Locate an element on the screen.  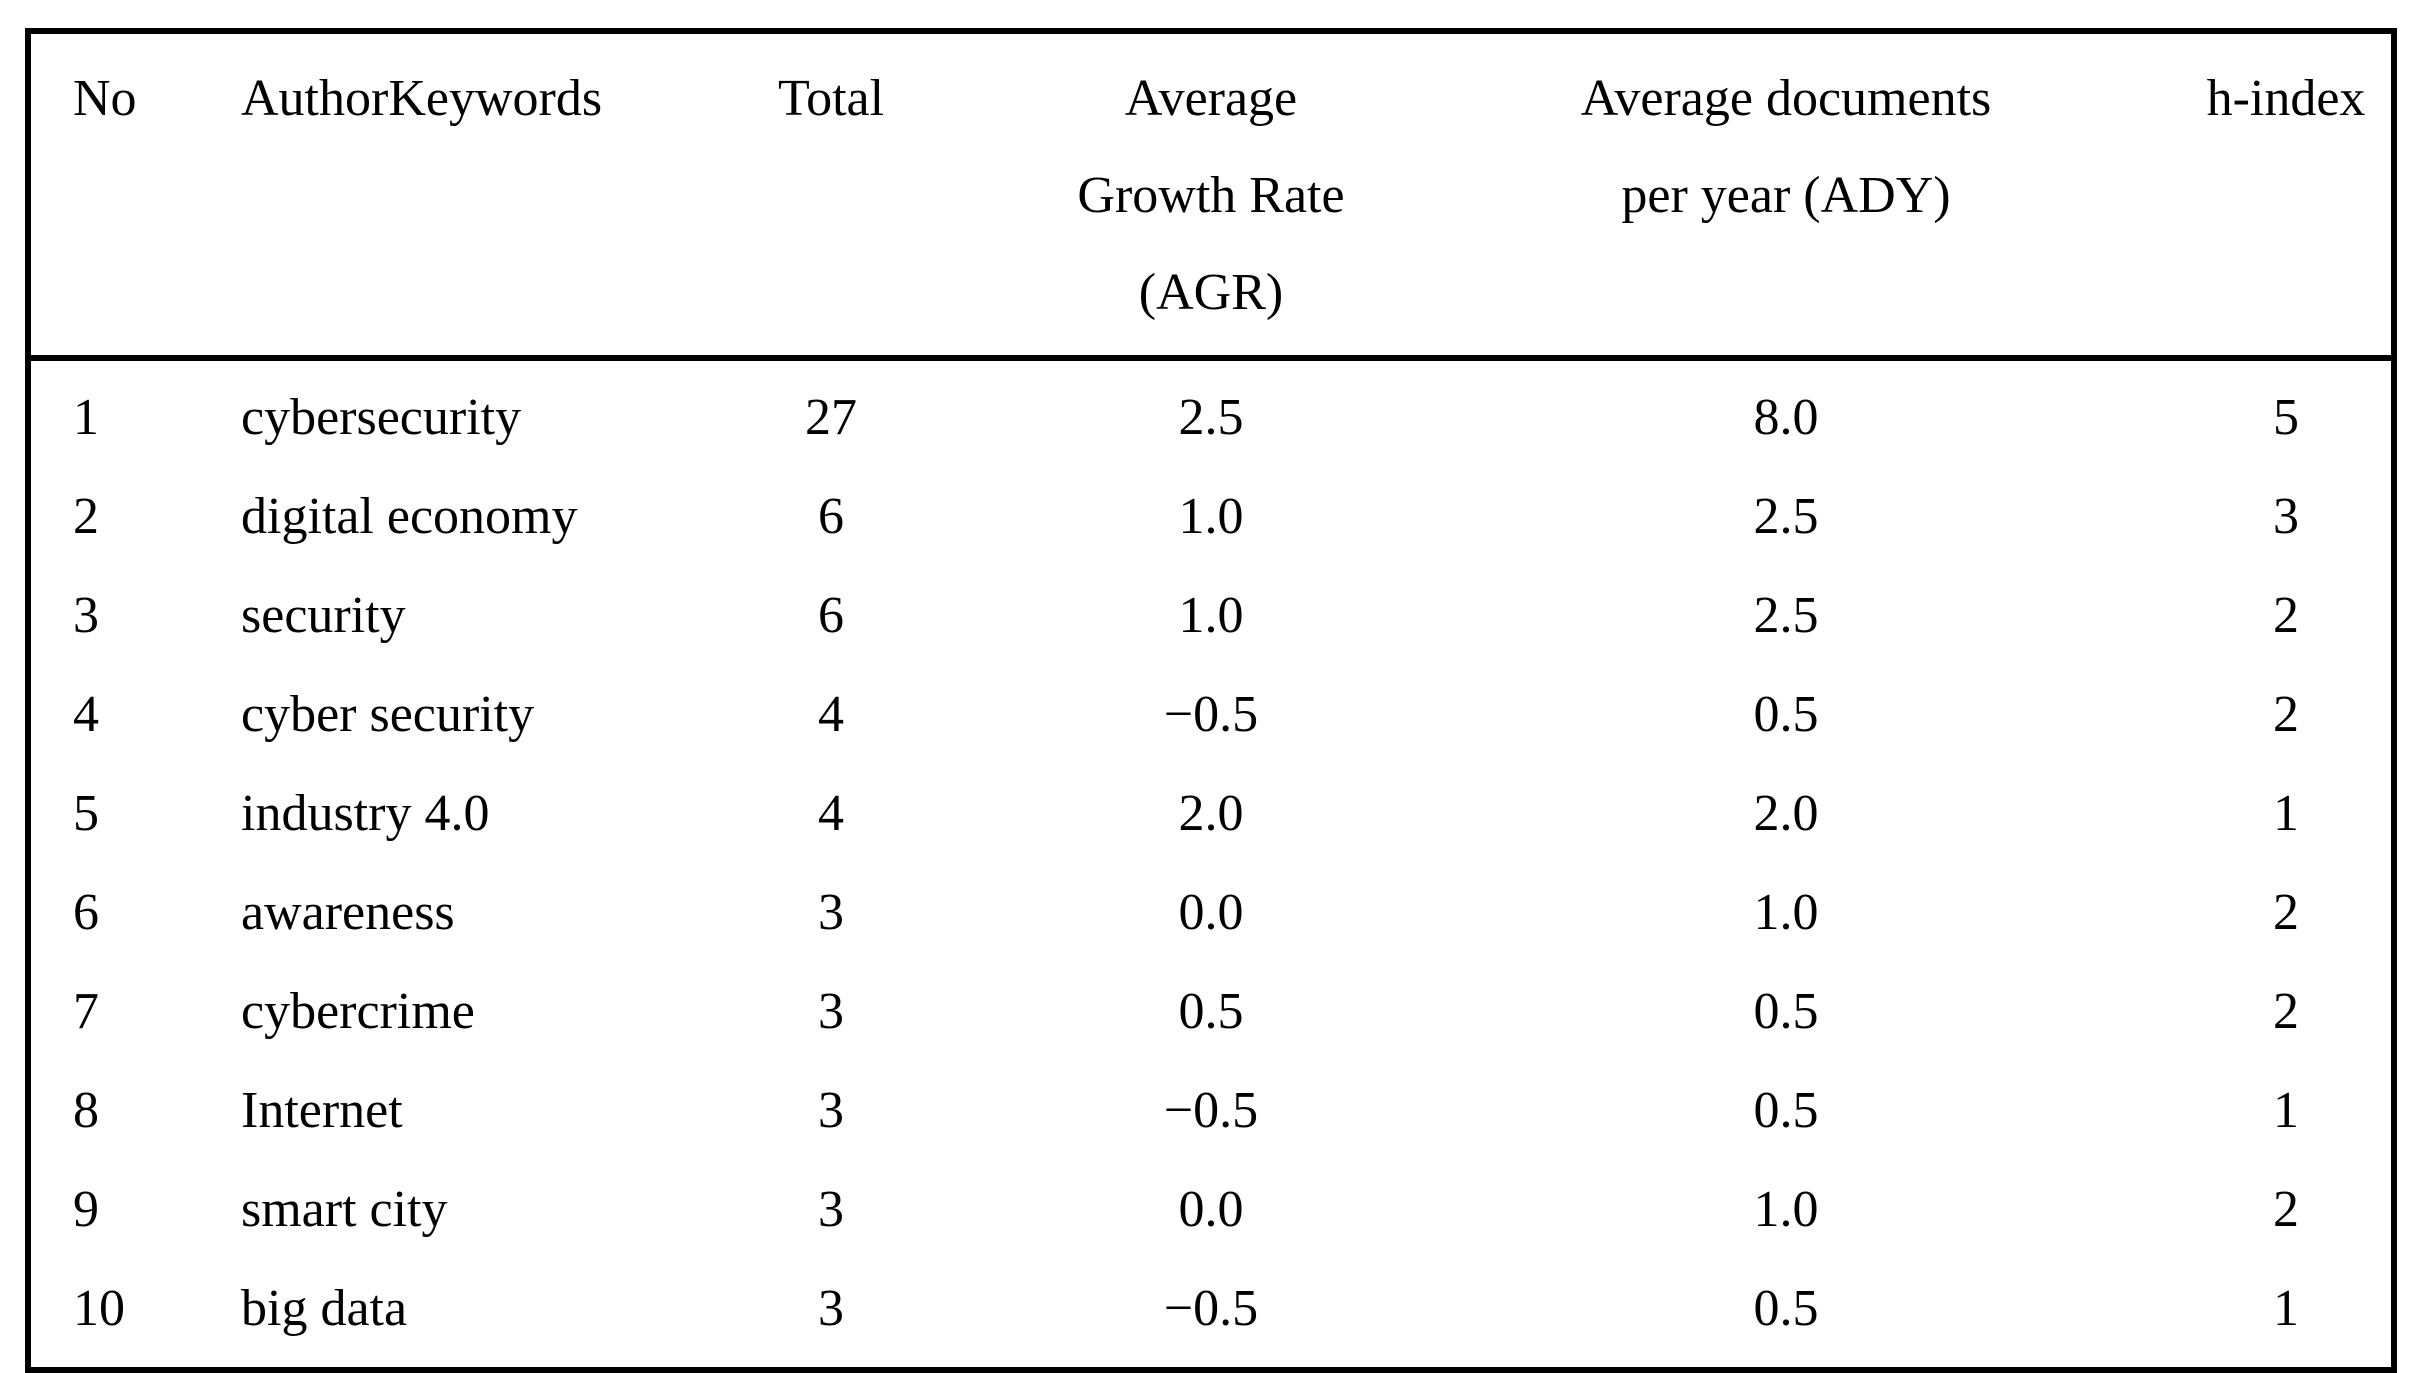
table-row: 6 awareness 3 0.0 1.0 2 is located at coordinates (1211, 912).